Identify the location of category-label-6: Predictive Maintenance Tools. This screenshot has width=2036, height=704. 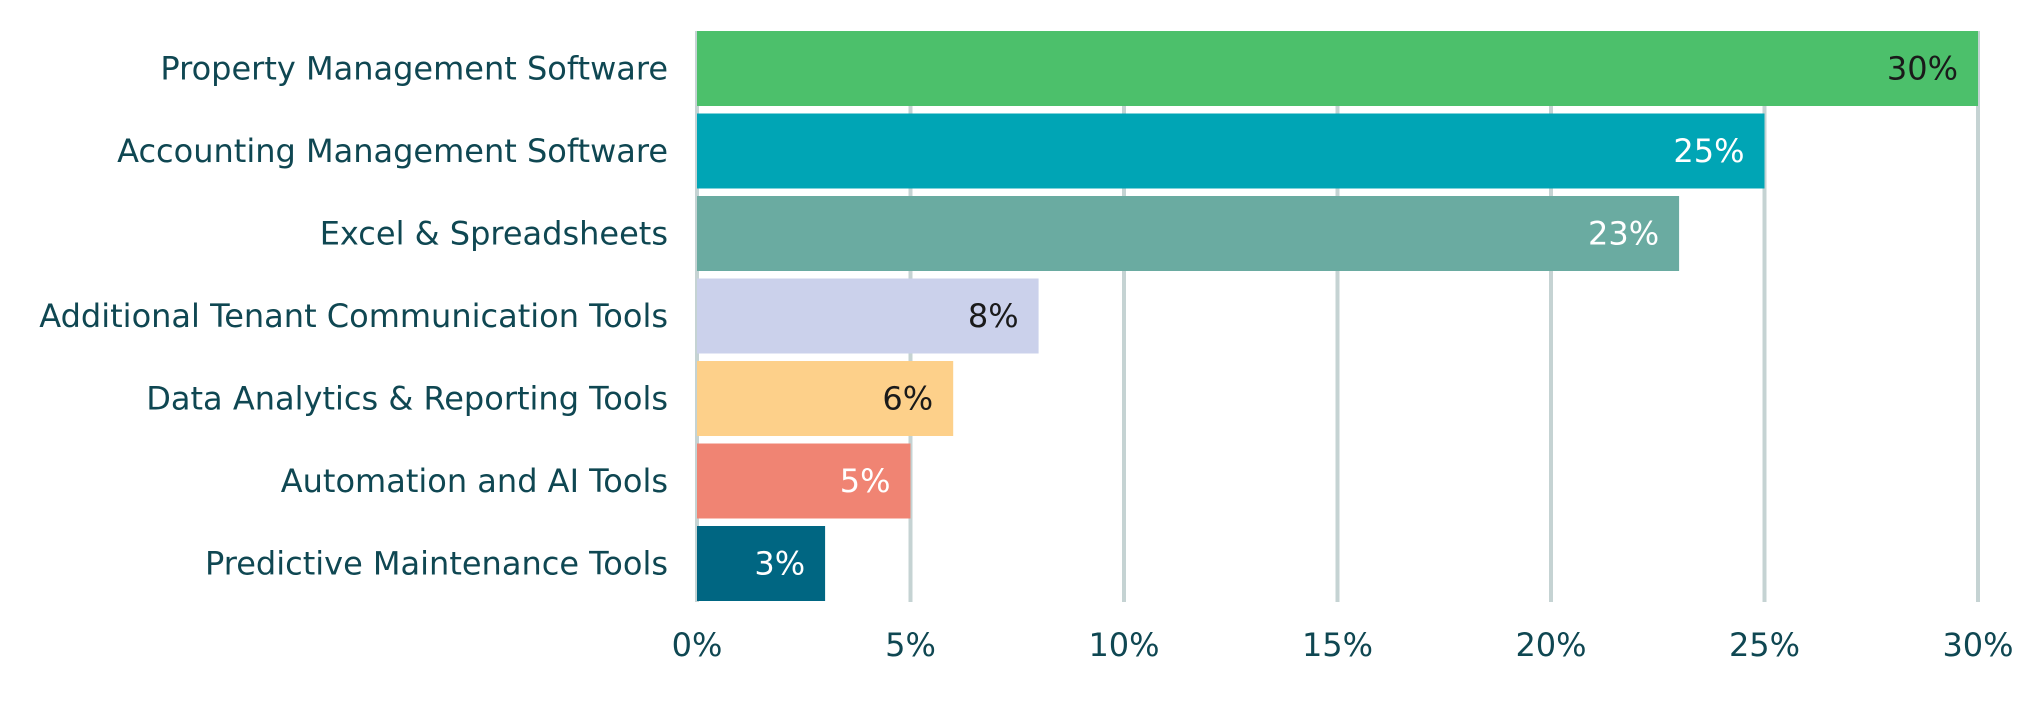
(436, 564).